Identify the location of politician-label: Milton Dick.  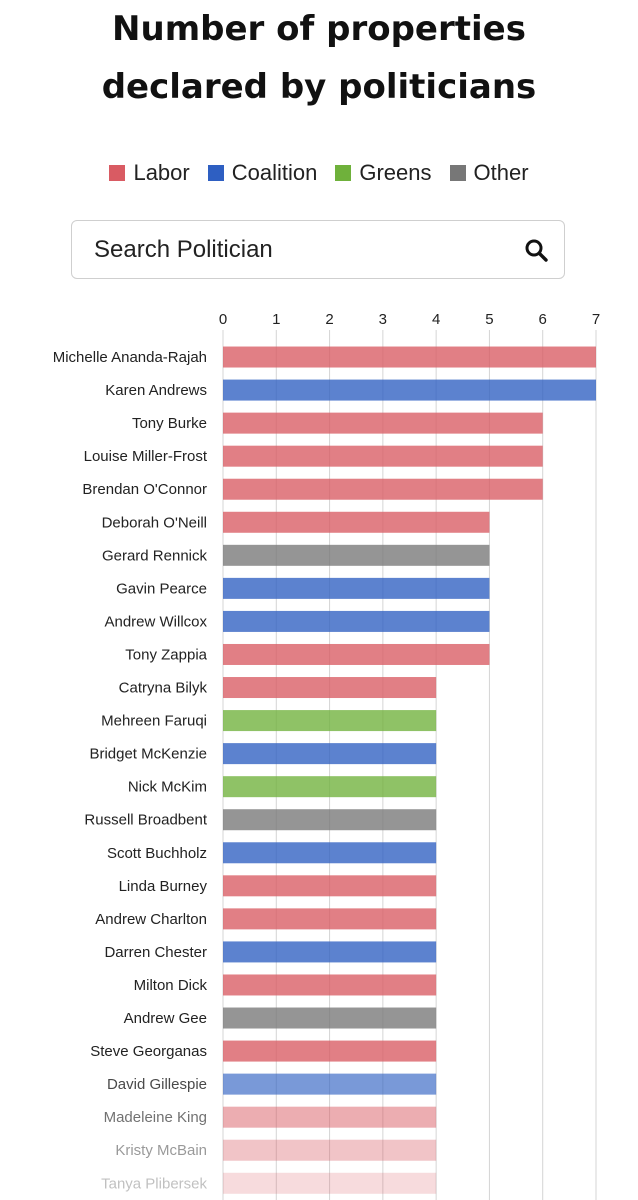
(171, 985).